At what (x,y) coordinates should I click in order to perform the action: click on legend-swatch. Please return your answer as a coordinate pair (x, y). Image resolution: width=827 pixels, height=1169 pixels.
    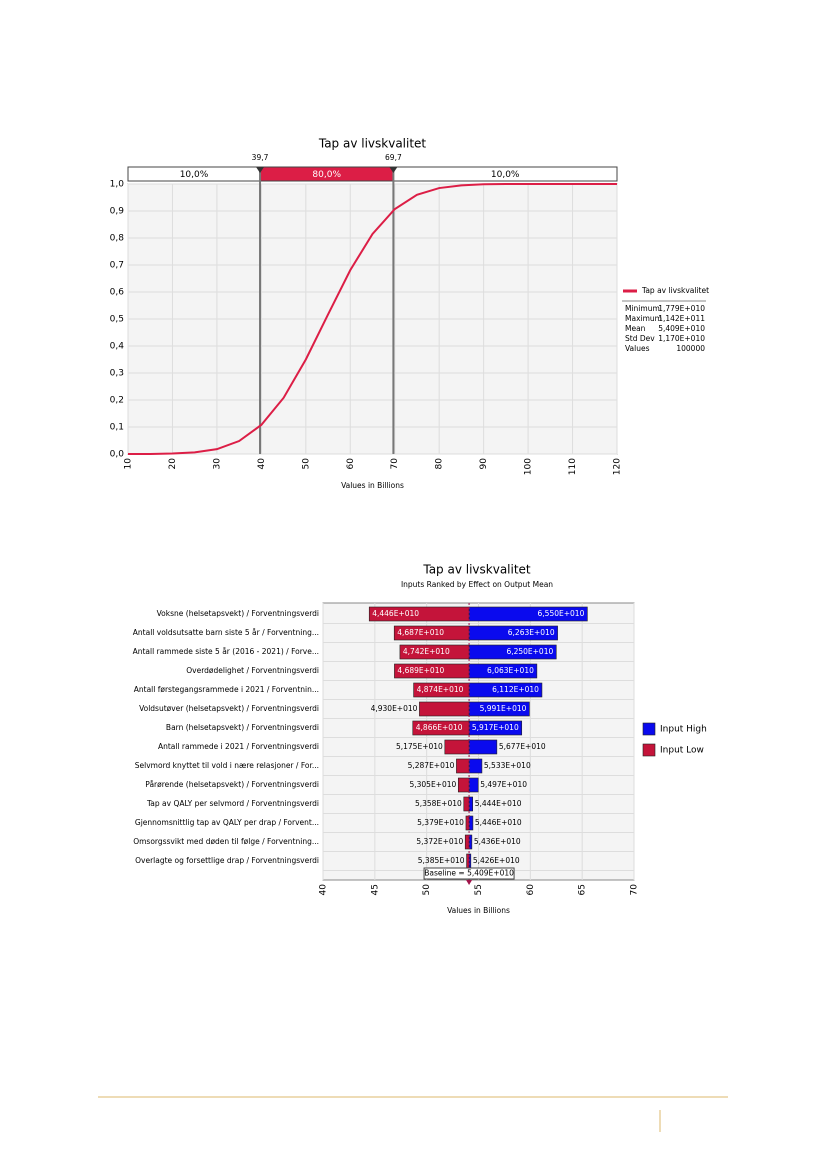
    Looking at the image, I should click on (649, 729).